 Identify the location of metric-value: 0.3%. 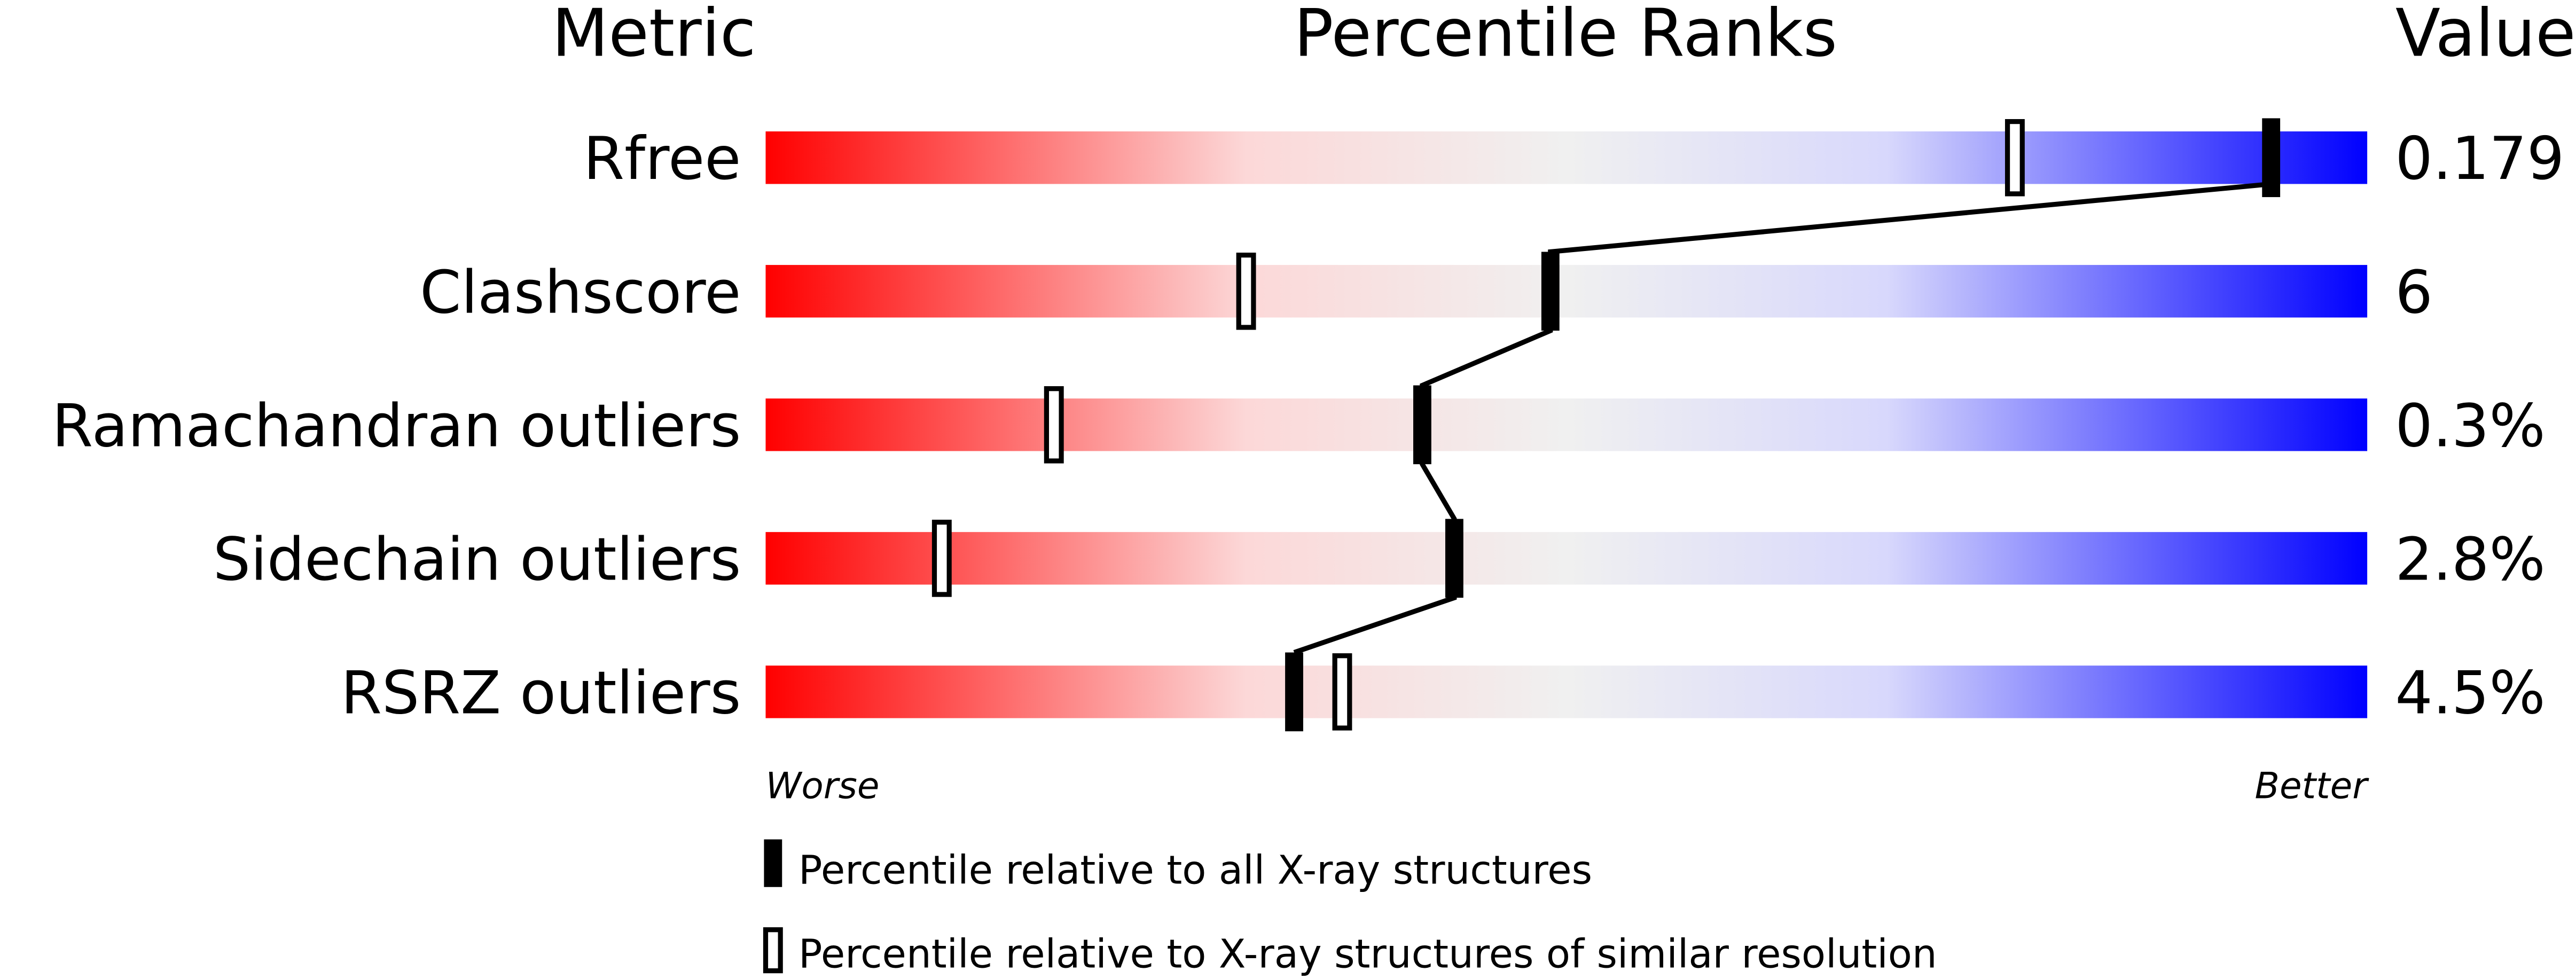
(2470, 425).